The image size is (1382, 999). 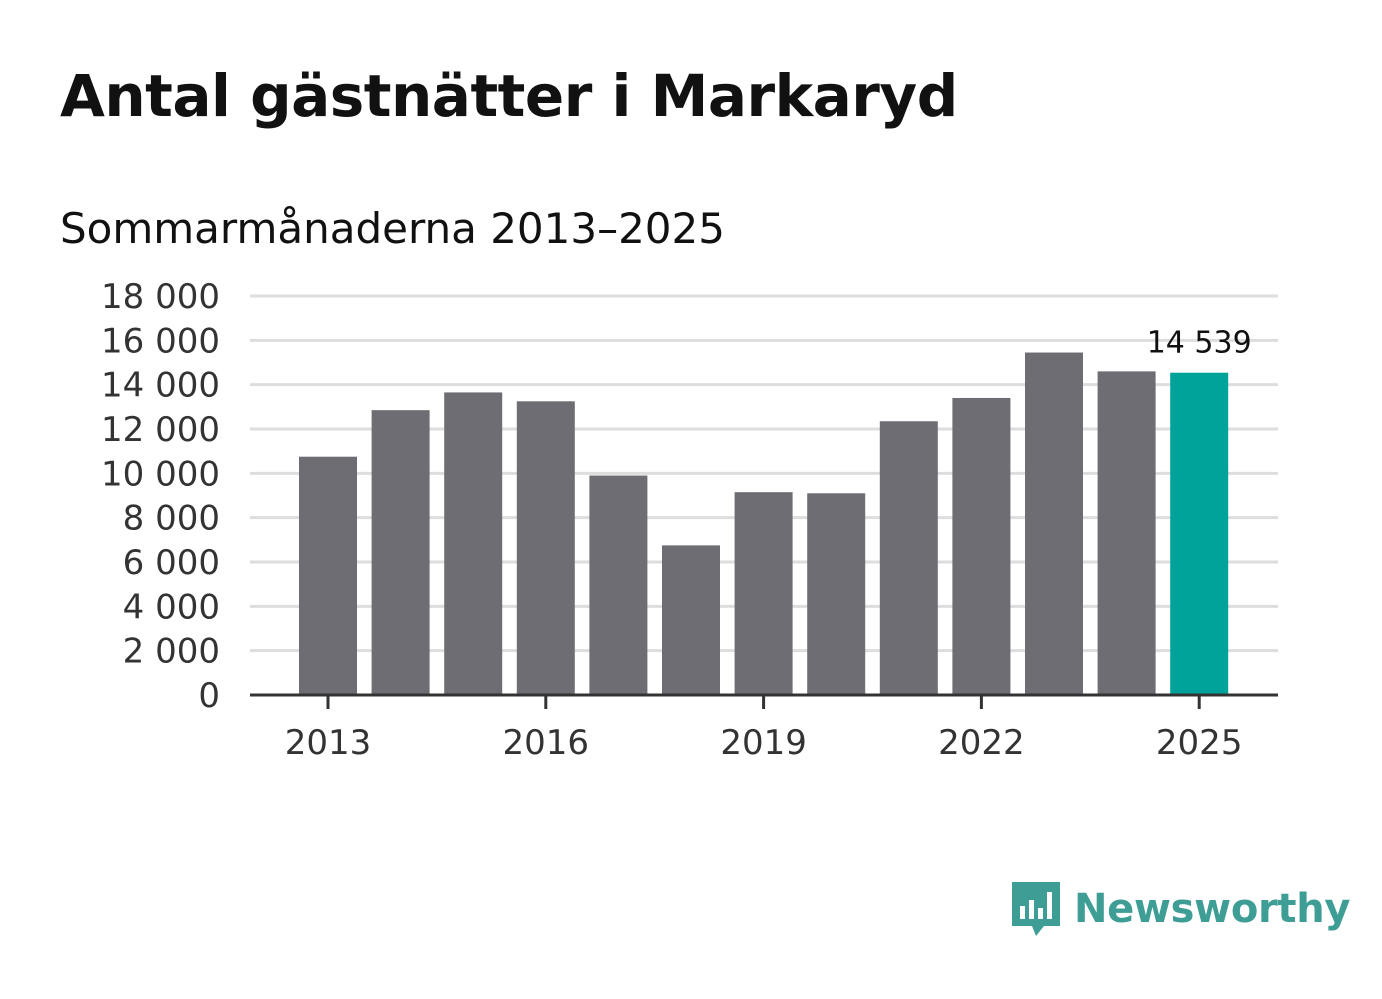 What do you see at coordinates (160, 341) in the screenshot?
I see `y-tick-label: 16 000` at bounding box center [160, 341].